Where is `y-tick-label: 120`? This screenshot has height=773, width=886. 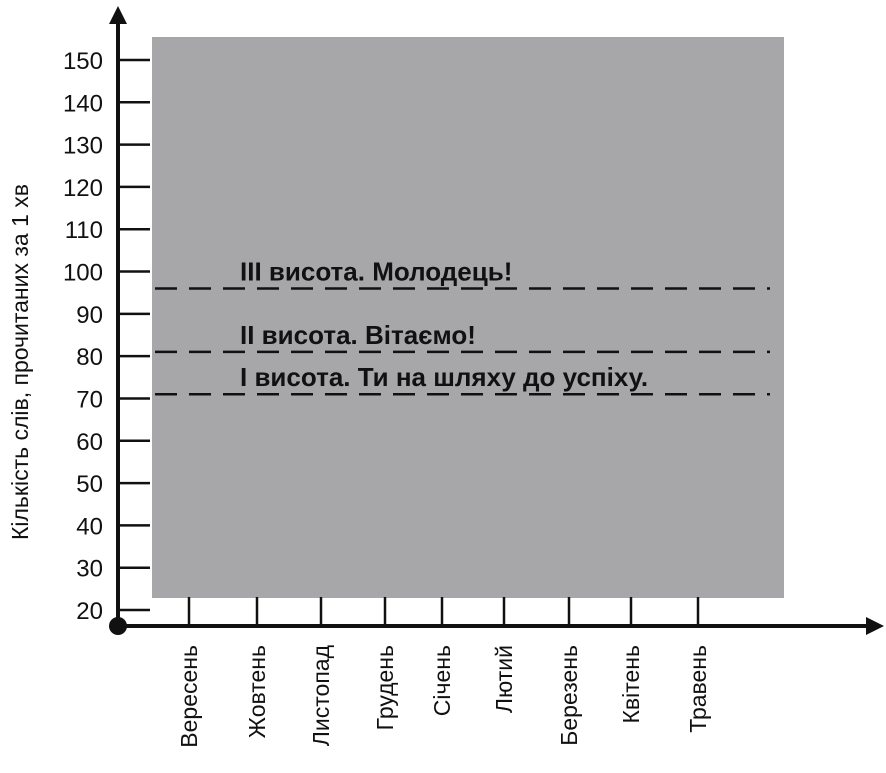
y-tick-label: 120 is located at coordinates (83, 188).